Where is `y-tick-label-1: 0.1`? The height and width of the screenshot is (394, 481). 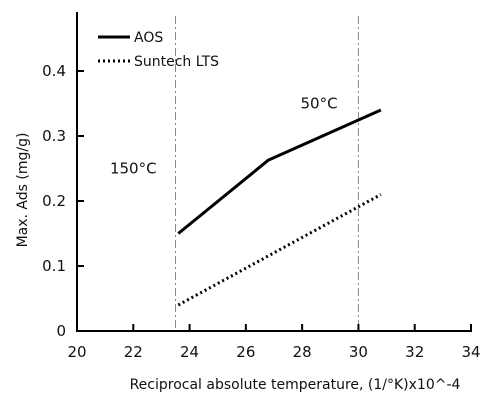
y-tick-label-1: 0.1 is located at coordinates (54, 266).